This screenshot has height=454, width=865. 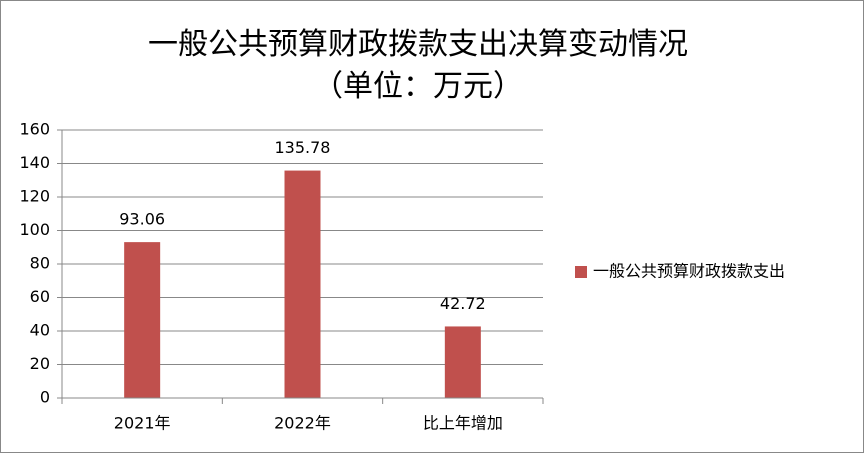 What do you see at coordinates (40, 363) in the screenshot?
I see `y-tick-label: 20` at bounding box center [40, 363].